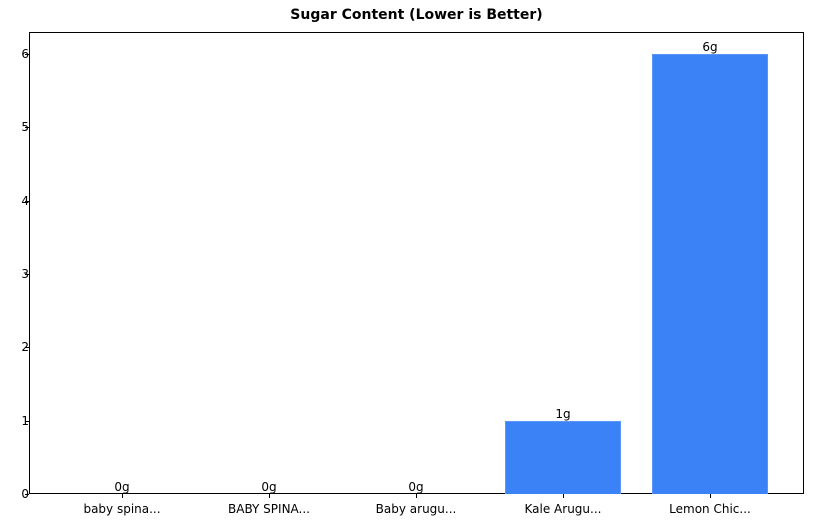 The width and height of the screenshot is (813, 528). What do you see at coordinates (416, 15) in the screenshot?
I see `chart-title: Sugar Content (Lower is Better)` at bounding box center [416, 15].